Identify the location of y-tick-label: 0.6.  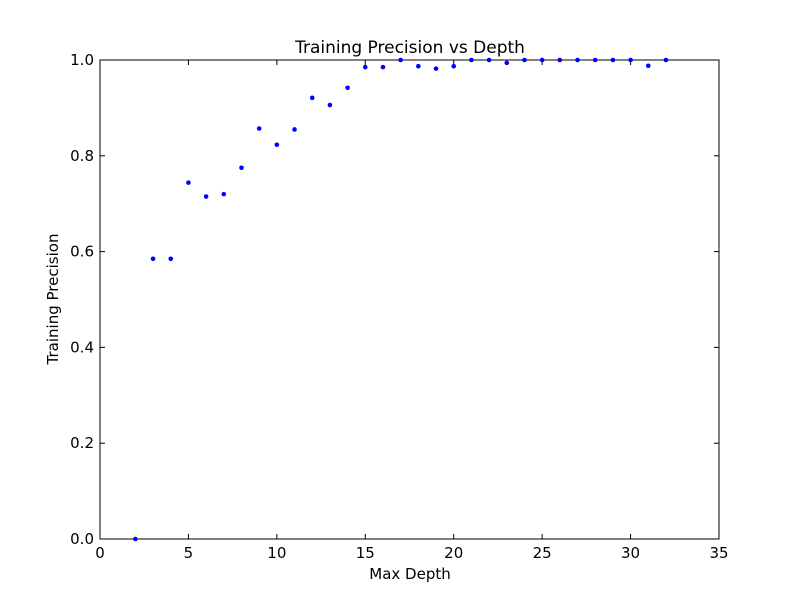
(82, 252).